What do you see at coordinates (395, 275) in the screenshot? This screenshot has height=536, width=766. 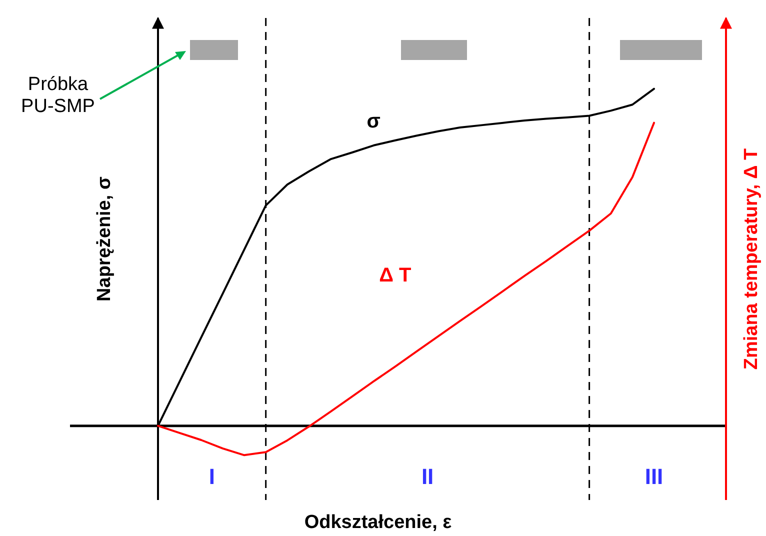 I see `text: Δ T` at bounding box center [395, 275].